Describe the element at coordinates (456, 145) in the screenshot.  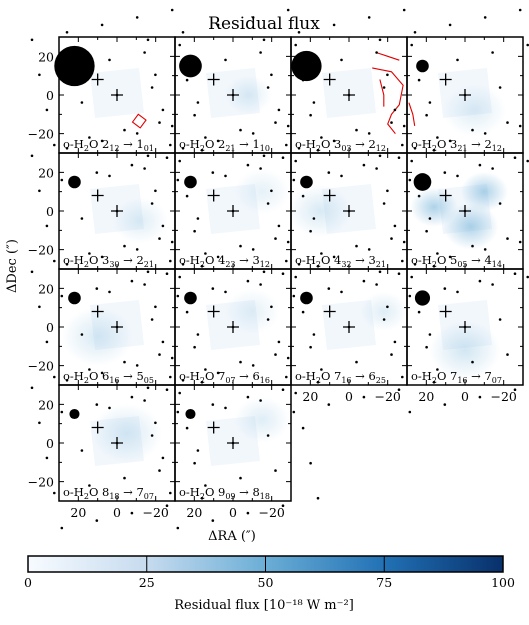
I see `transition-label: o-H2O 321 → 212` at that location.